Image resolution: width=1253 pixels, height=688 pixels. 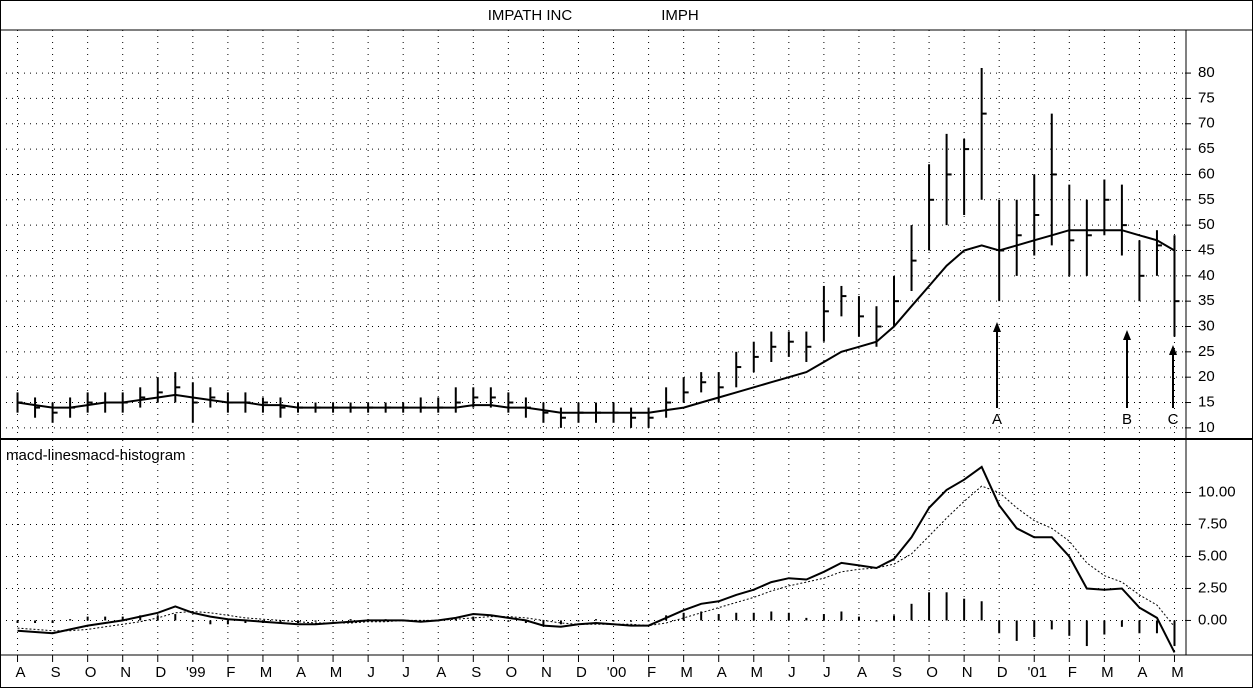 What do you see at coordinates (617, 672) in the screenshot?
I see `x-tick-label: '00` at bounding box center [617, 672].